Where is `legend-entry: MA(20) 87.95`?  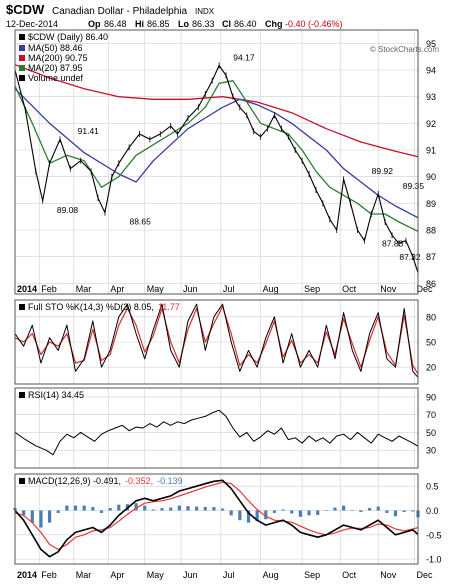
legend-entry: MA(20) 87.95 is located at coordinates (55, 68).